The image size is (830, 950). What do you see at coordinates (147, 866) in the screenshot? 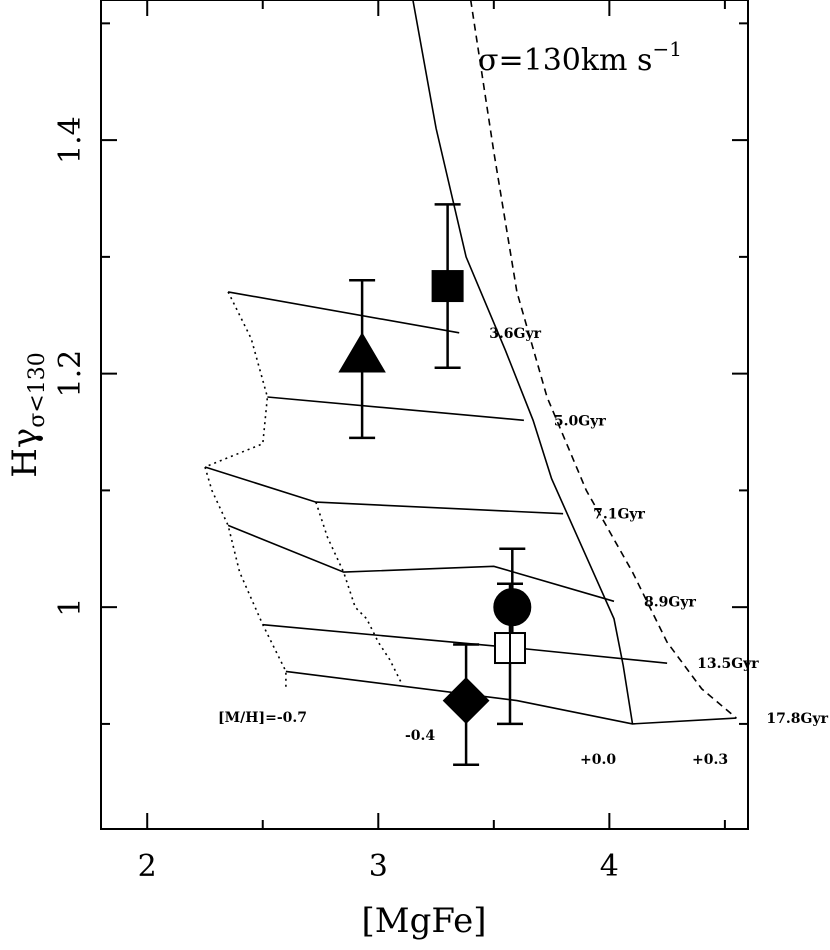
I see `x-tick-label-0: 2` at bounding box center [147, 866].